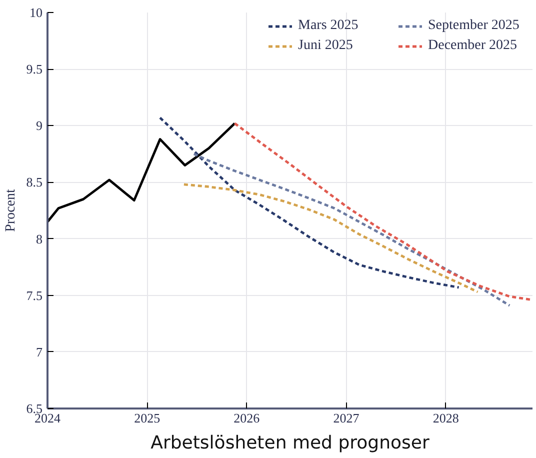  I want to click on y-tick-label: 8, so click(39, 238).